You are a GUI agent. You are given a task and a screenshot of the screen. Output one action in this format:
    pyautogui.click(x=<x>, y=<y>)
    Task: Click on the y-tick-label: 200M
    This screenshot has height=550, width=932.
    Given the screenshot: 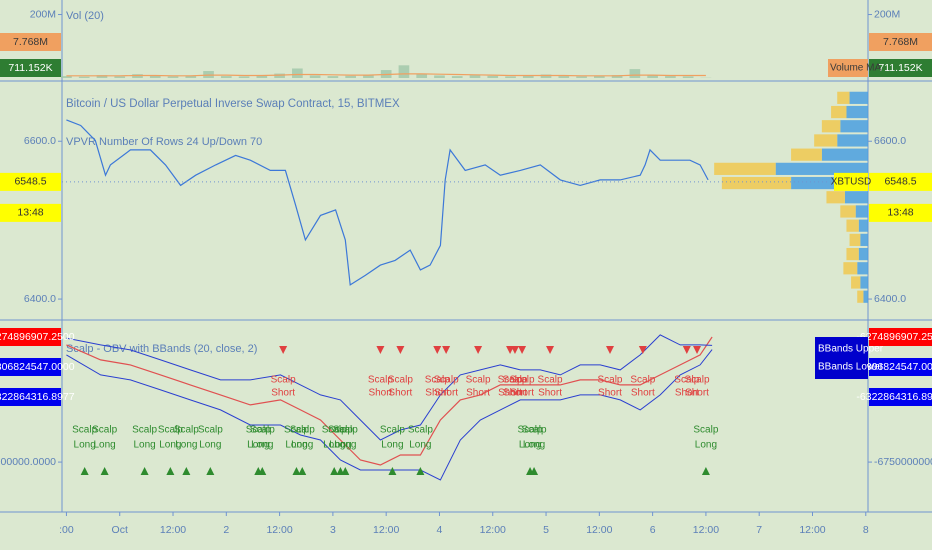 What is the action you would take?
    pyautogui.click(x=43, y=14)
    